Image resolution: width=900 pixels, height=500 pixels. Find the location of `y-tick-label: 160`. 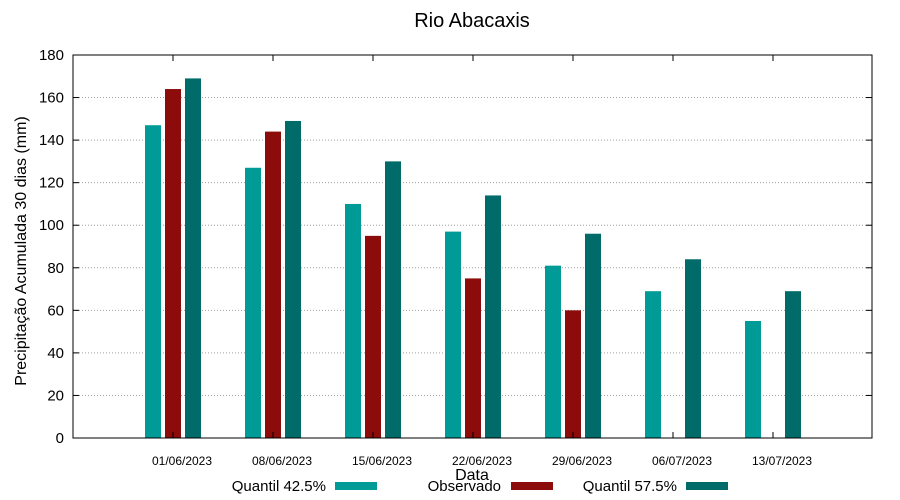

y-tick-label: 160 is located at coordinates (51, 98).